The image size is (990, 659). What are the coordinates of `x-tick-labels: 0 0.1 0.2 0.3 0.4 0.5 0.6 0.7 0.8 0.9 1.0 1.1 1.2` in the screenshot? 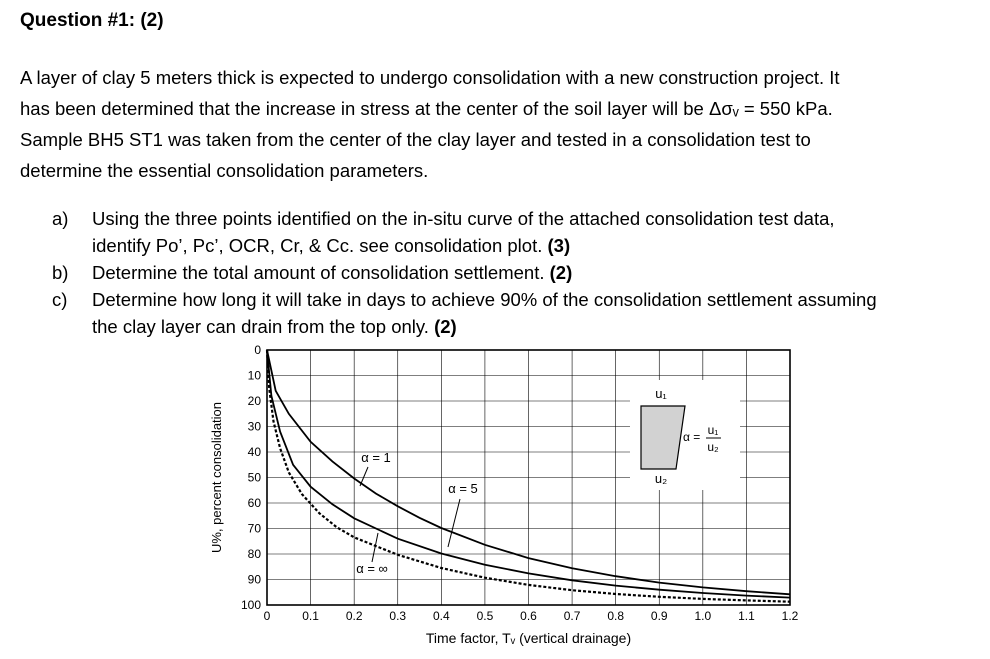 It's located at (531, 616).